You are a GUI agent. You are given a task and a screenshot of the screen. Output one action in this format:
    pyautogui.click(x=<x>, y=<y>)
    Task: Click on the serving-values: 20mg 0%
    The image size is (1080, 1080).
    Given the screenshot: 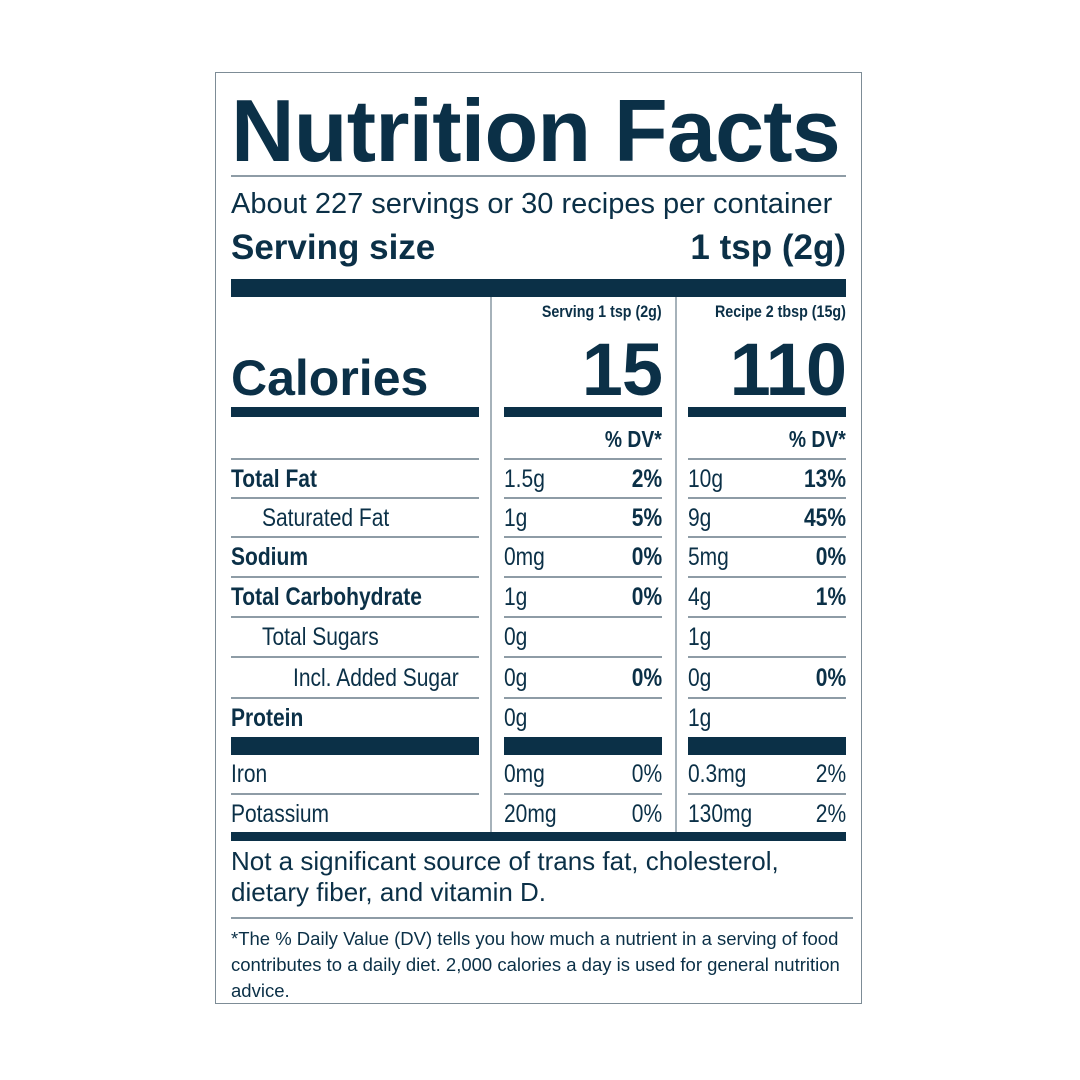 What is the action you would take?
    pyautogui.click(x=583, y=813)
    